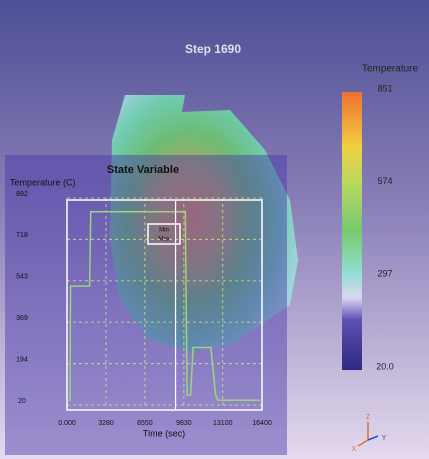  Describe the element at coordinates (164, 433) in the screenshot. I see `x-axis-label: Time (sec)` at that location.